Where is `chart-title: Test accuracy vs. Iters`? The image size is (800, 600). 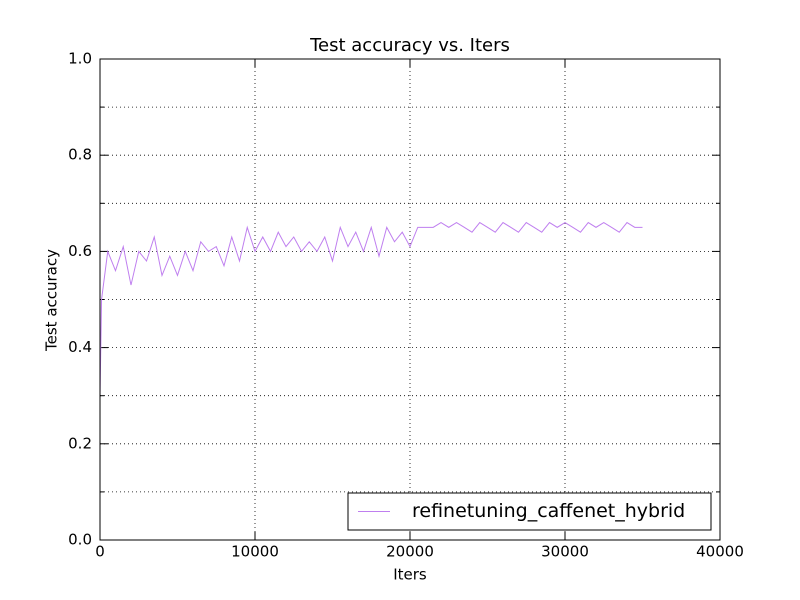
chart-title: Test accuracy vs. Iters is located at coordinates (409, 45).